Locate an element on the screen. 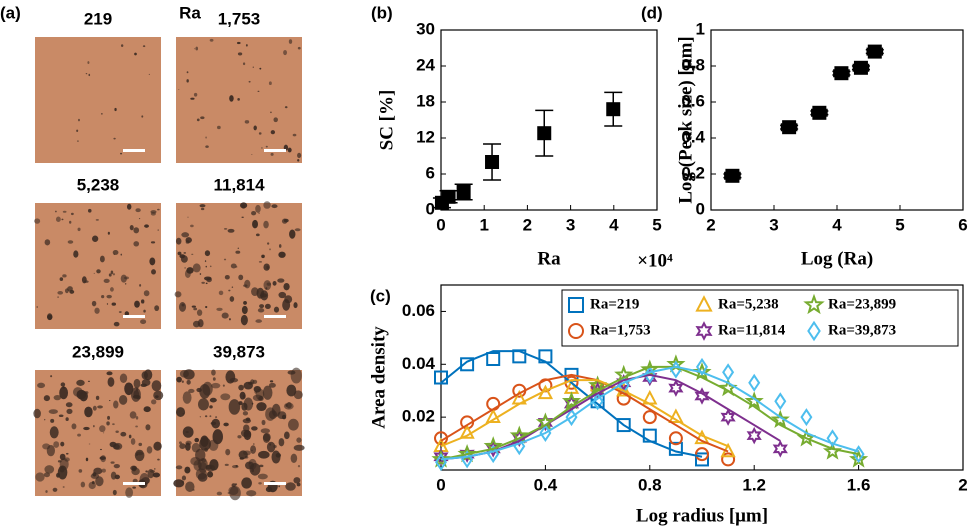 This screenshot has height=532, width=977. x-tick-label: 2 is located at coordinates (527, 224).